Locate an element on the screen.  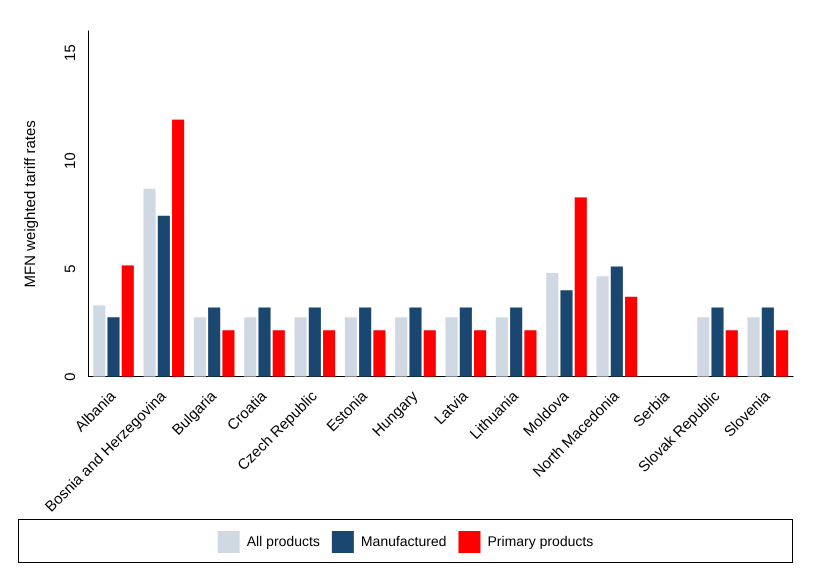
y-tick-label: 5 is located at coordinates (70, 268).